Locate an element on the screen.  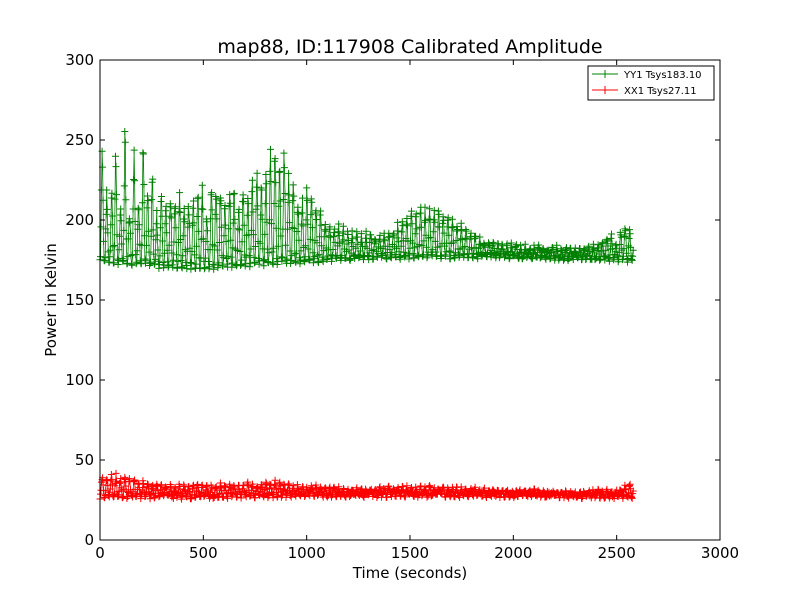
y-tick-label: 250 is located at coordinates (79, 140).